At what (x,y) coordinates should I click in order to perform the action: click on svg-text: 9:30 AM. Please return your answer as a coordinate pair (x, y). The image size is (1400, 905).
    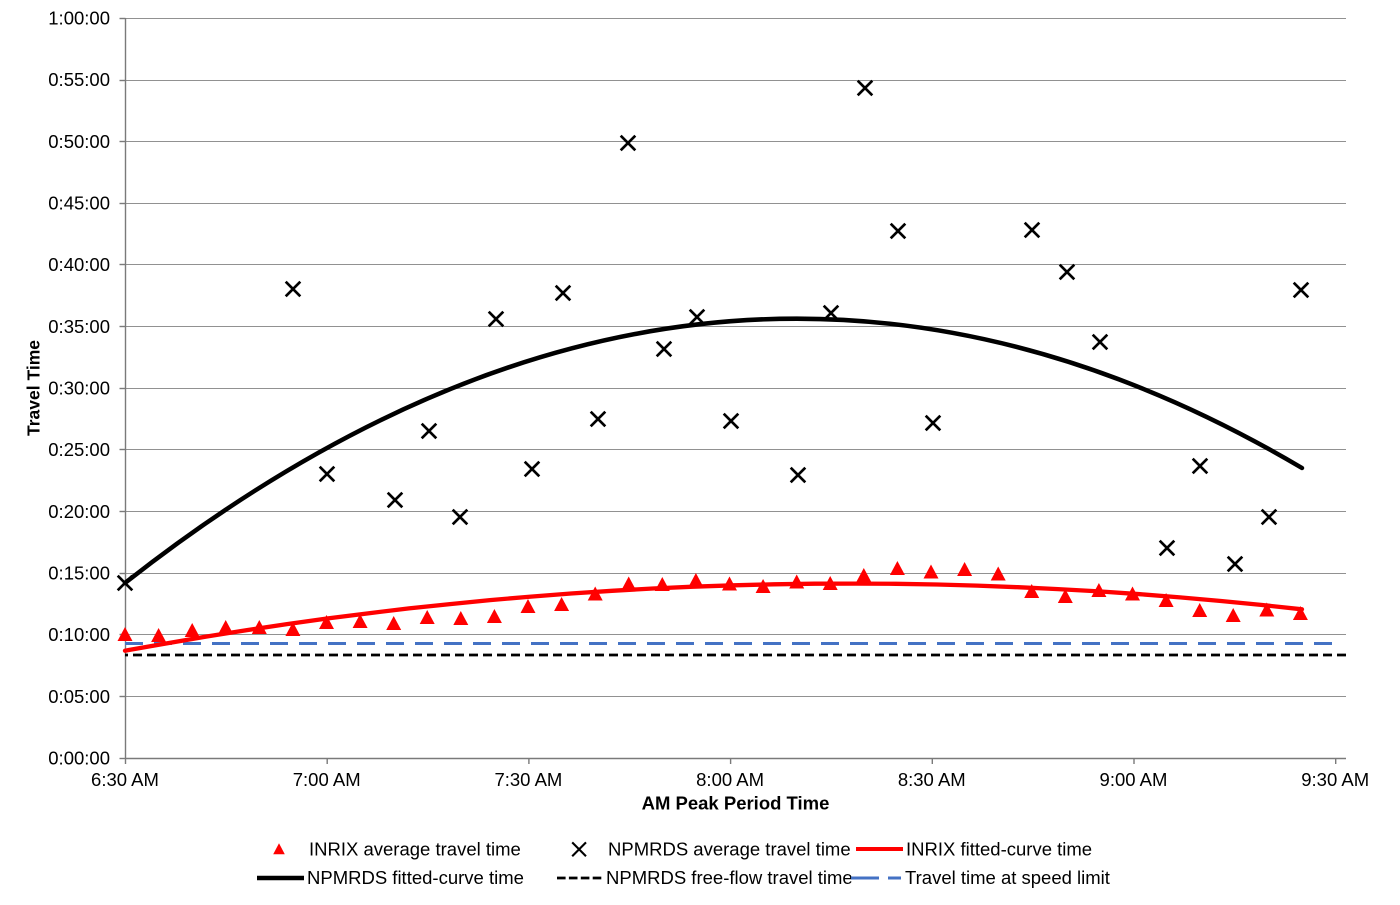
    Looking at the image, I should click on (1335, 779).